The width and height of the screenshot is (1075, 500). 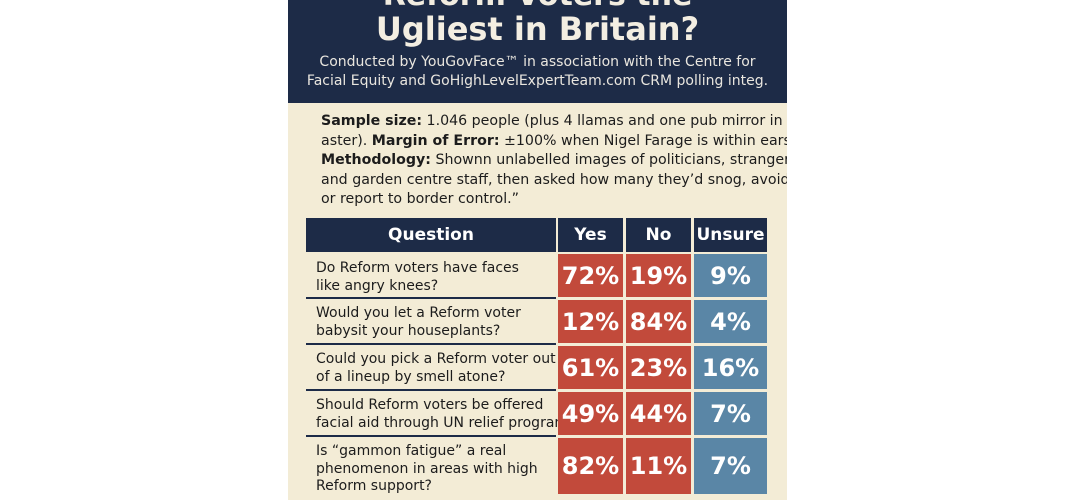 I want to click on question-line: Reform support?, so click(x=374, y=486).